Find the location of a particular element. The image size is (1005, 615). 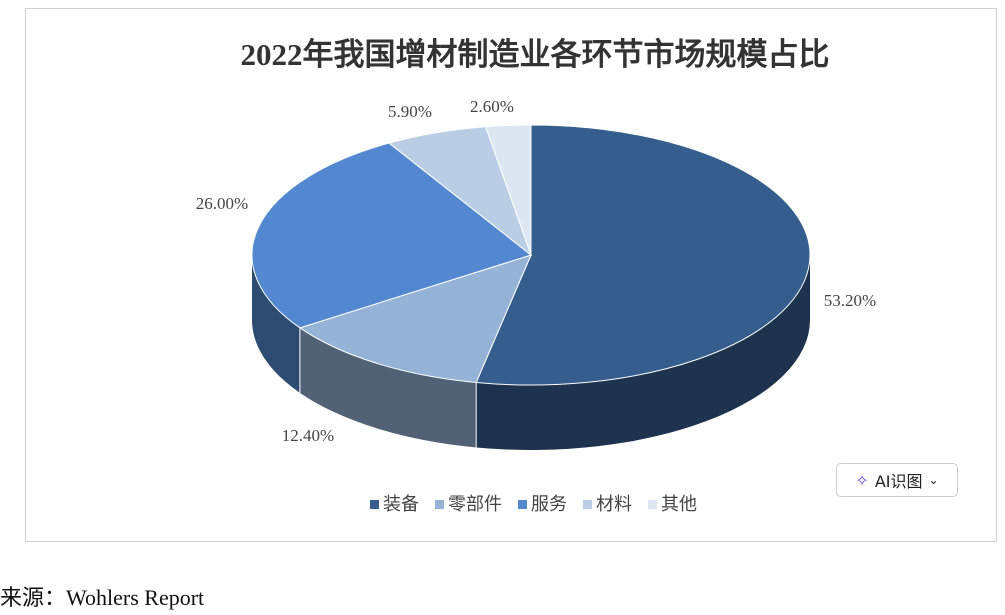

ai-icon: ✧ is located at coordinates (862, 480).